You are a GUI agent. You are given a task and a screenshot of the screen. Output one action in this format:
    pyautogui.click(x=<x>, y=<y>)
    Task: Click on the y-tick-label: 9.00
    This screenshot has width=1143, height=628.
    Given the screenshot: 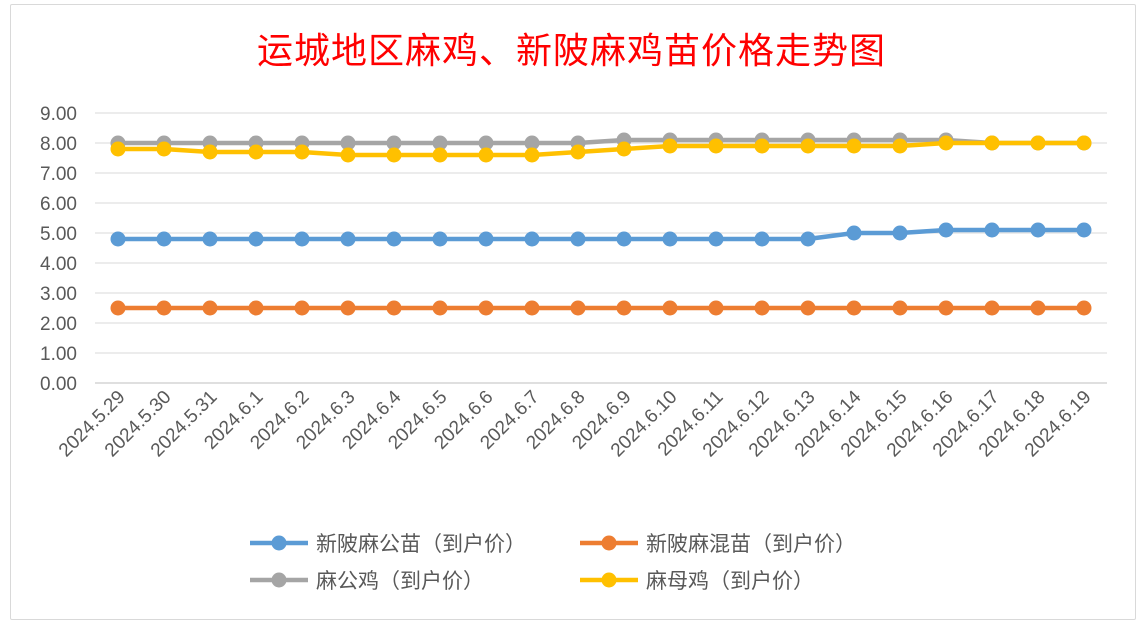 What is the action you would take?
    pyautogui.click(x=58, y=114)
    